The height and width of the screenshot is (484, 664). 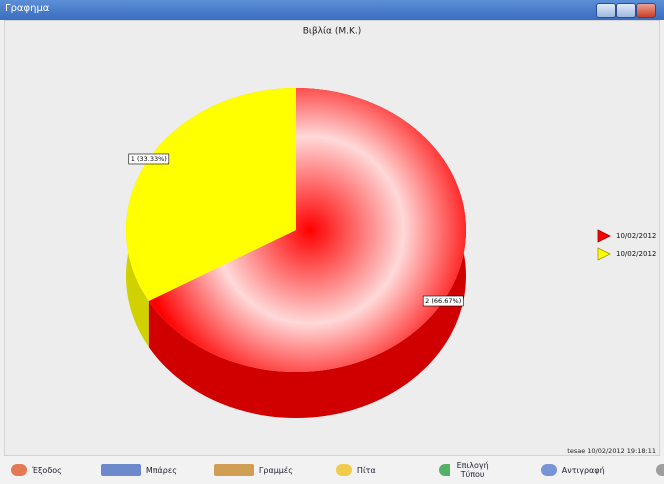 I want to click on close-button, so click(x=646, y=10).